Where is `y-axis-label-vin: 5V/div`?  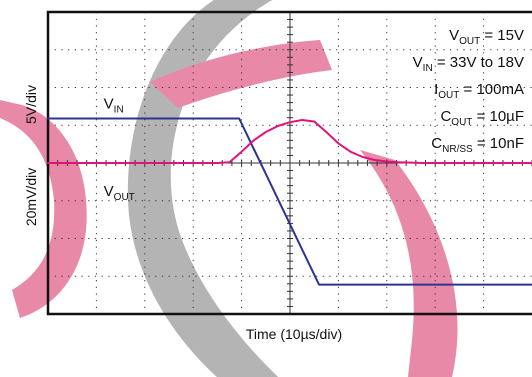 y-axis-label-vin: 5V/div is located at coordinates (31, 104).